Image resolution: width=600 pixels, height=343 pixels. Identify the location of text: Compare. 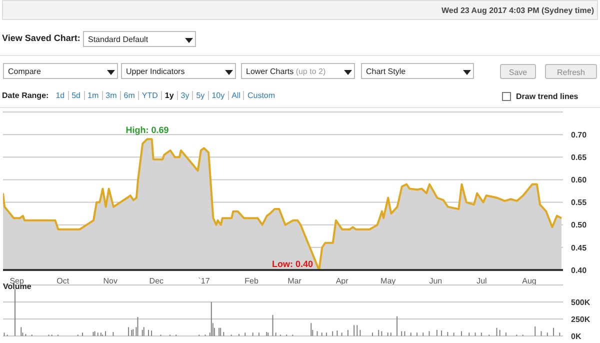
(60, 71).